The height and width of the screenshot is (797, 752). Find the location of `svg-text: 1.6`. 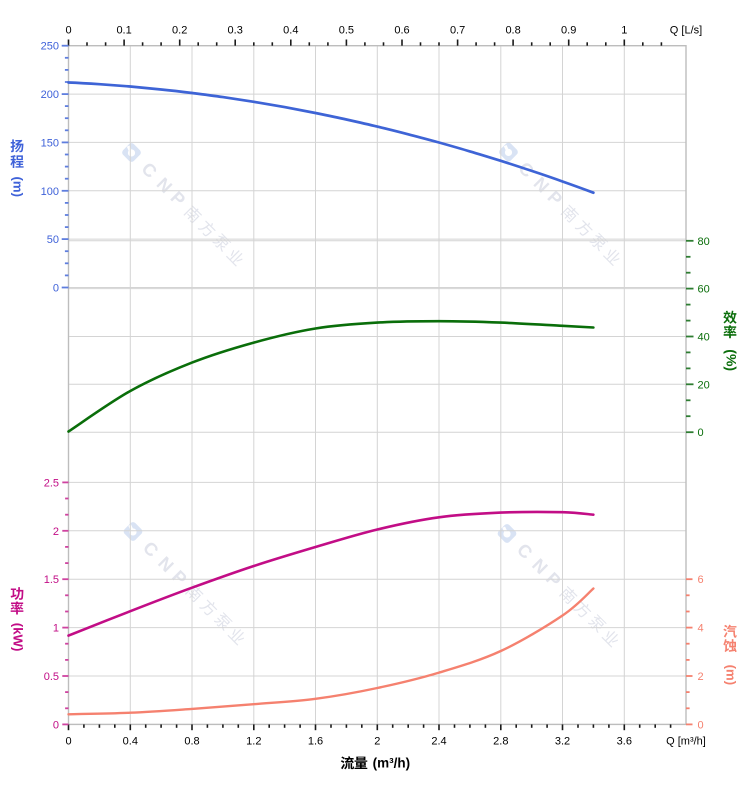

svg-text: 1.6 is located at coordinates (315, 741).